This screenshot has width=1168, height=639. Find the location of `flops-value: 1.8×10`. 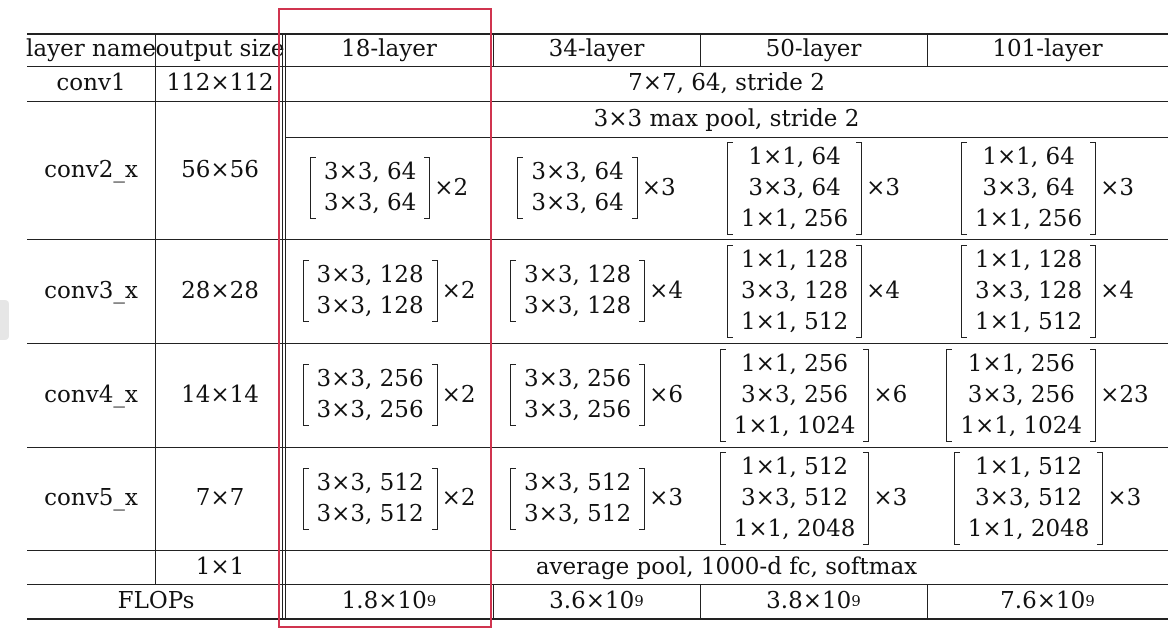

flops-value: 1.8×10 is located at coordinates (384, 600).